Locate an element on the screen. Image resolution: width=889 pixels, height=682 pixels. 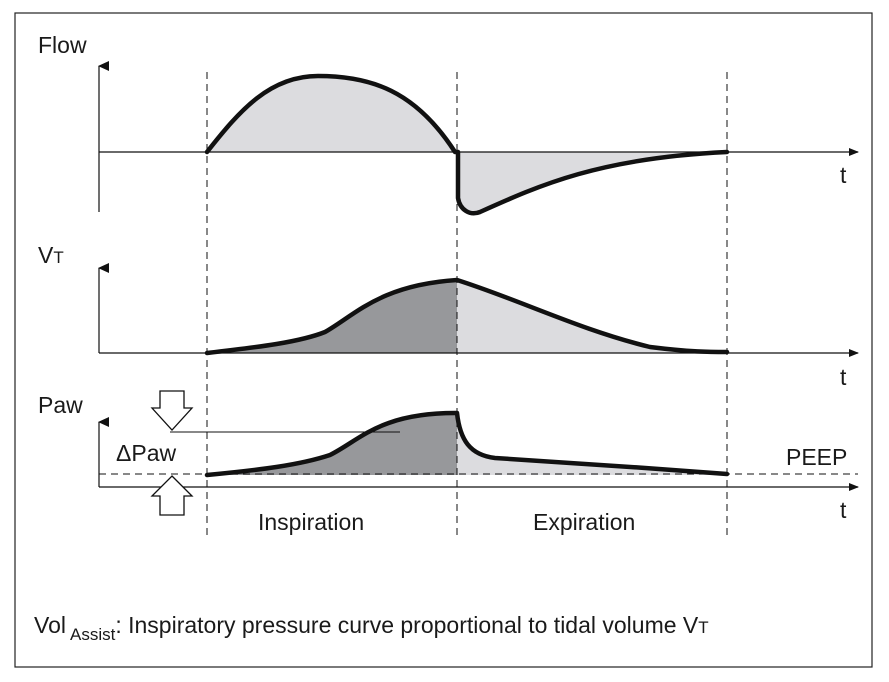
caption-prefix: Vol is located at coordinates (50, 625).